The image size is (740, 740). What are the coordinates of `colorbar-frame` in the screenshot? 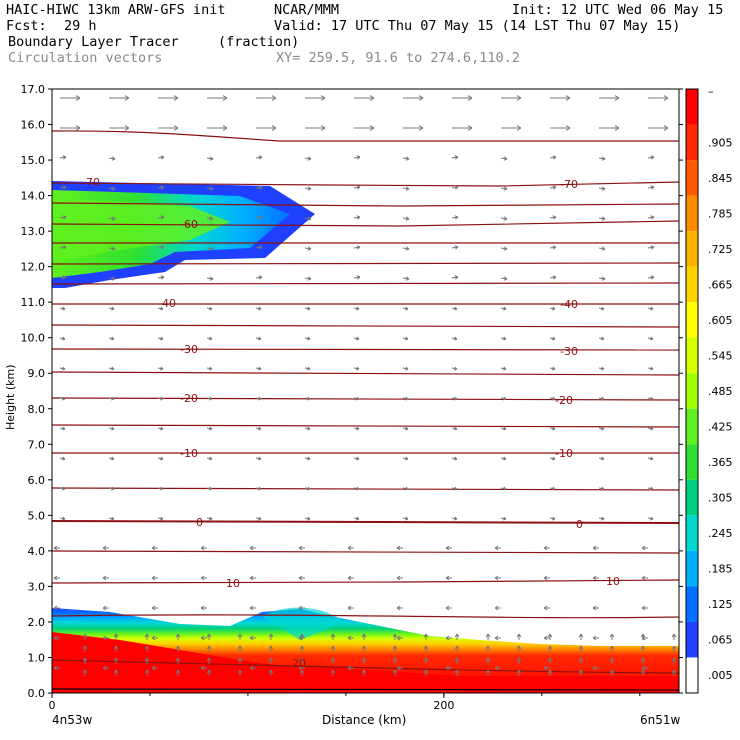 It's located at (692, 391).